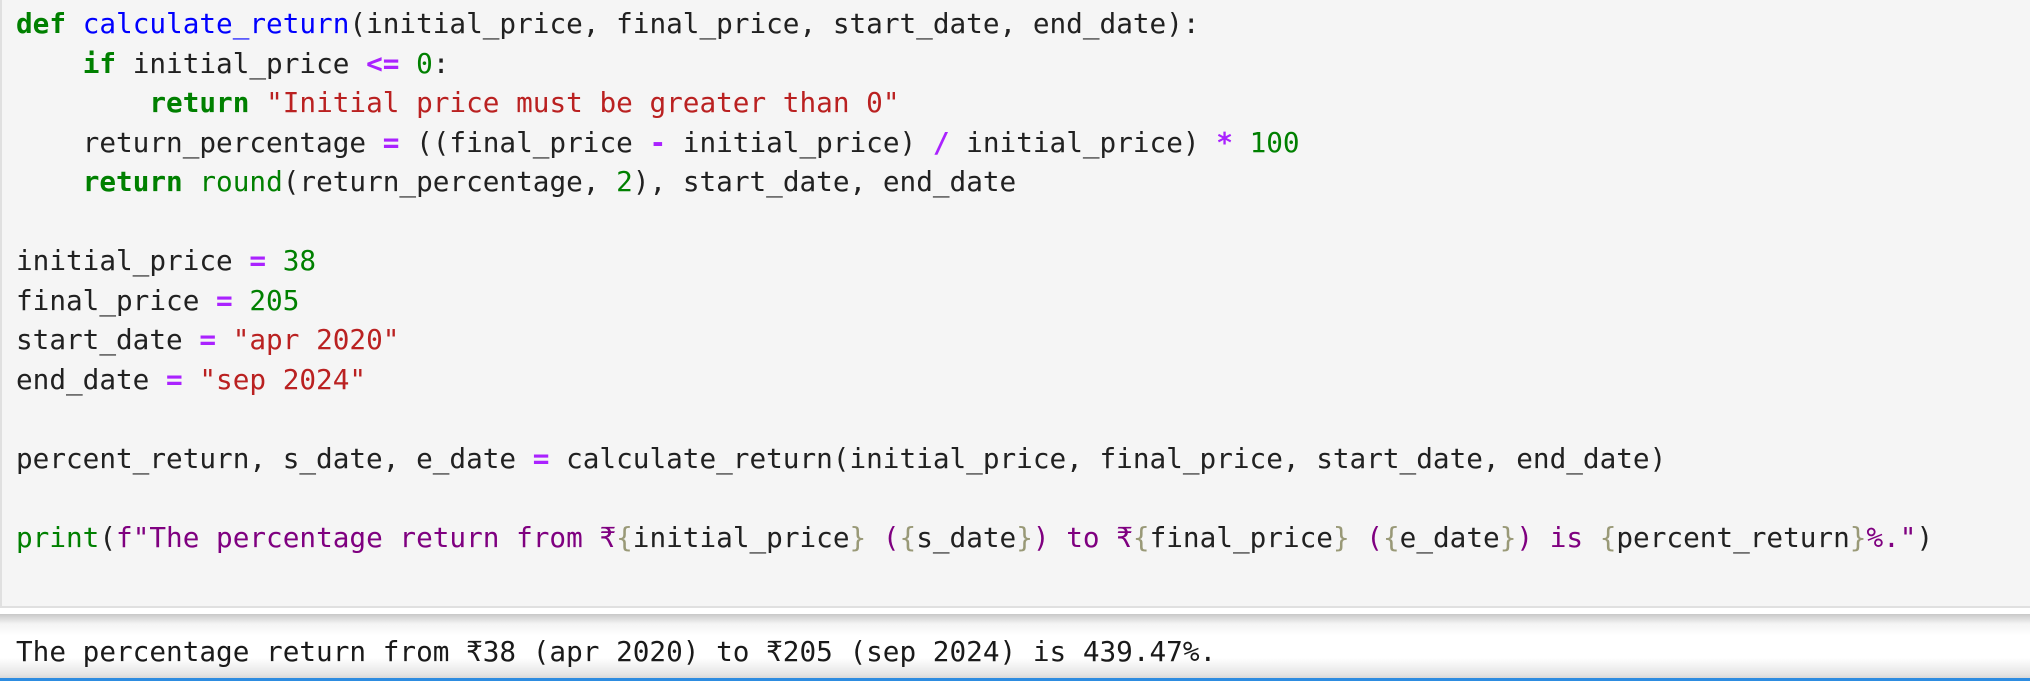  I want to click on code-line: end_date = "sep 2024", so click(974, 380).